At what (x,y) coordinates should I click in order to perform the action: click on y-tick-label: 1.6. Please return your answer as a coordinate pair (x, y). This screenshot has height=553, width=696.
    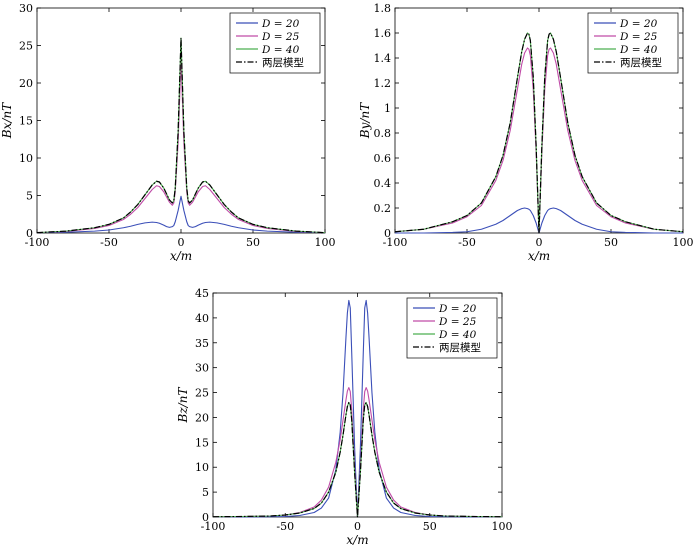
    Looking at the image, I should click on (383, 33).